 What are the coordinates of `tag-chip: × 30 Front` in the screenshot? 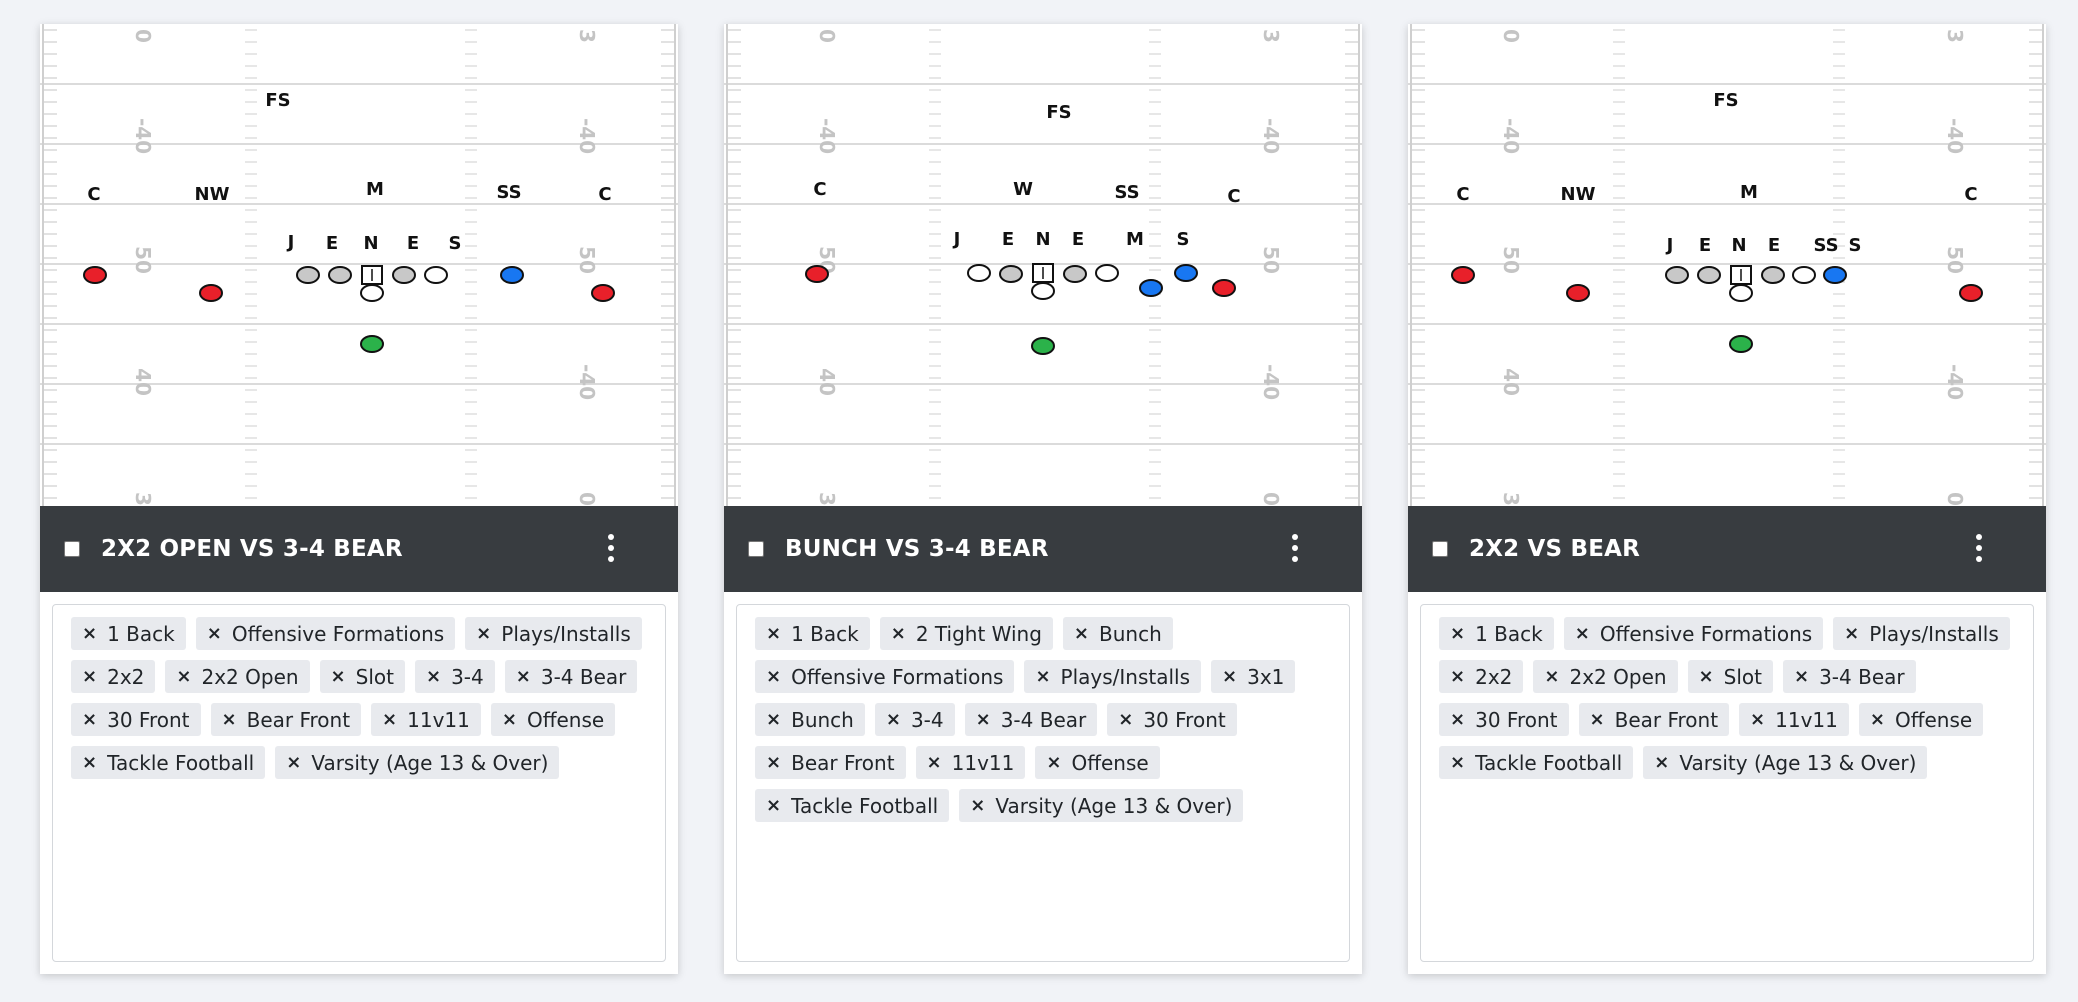 It's located at (1172, 719).